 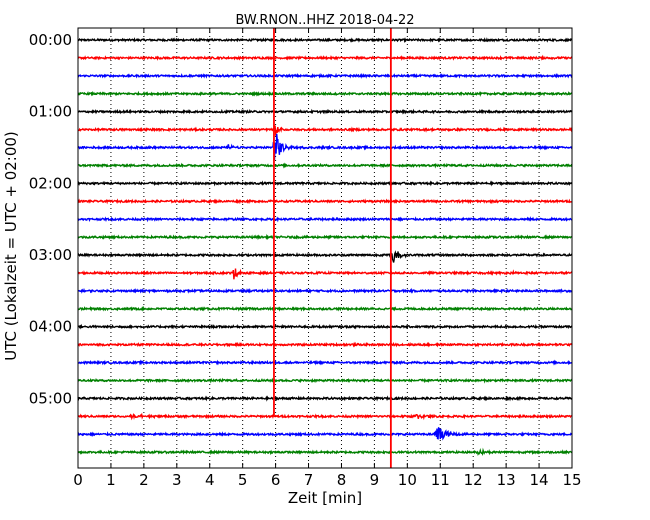 What do you see at coordinates (276, 480) in the screenshot?
I see `x-tick-label: 6` at bounding box center [276, 480].